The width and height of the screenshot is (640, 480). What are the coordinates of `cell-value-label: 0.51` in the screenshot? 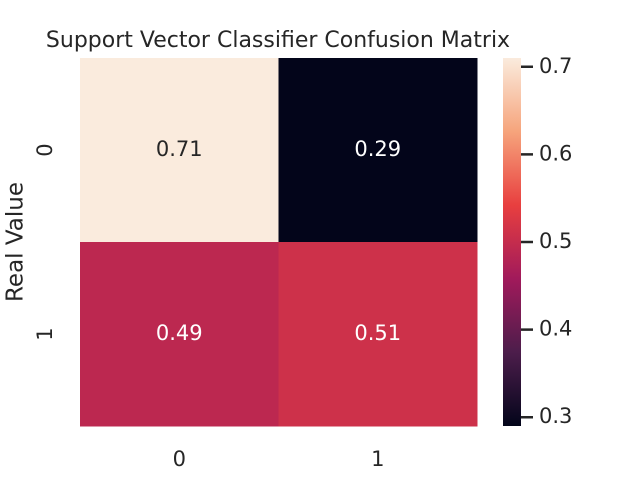 It's located at (377, 333).